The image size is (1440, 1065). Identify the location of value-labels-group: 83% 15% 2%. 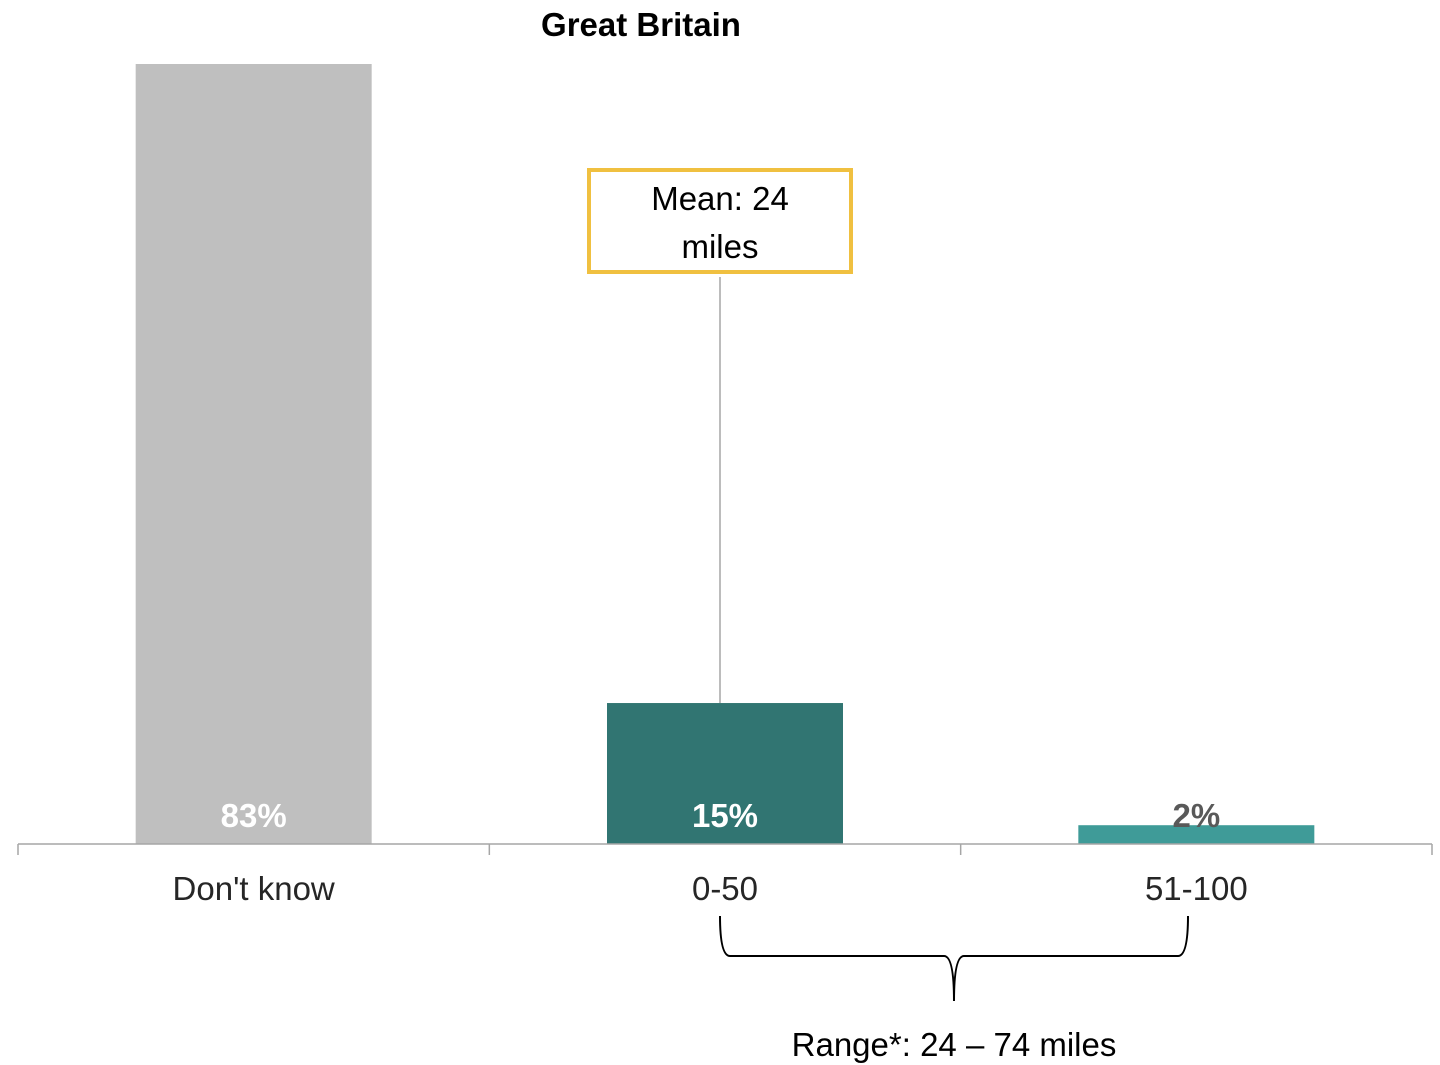
(721, 815).